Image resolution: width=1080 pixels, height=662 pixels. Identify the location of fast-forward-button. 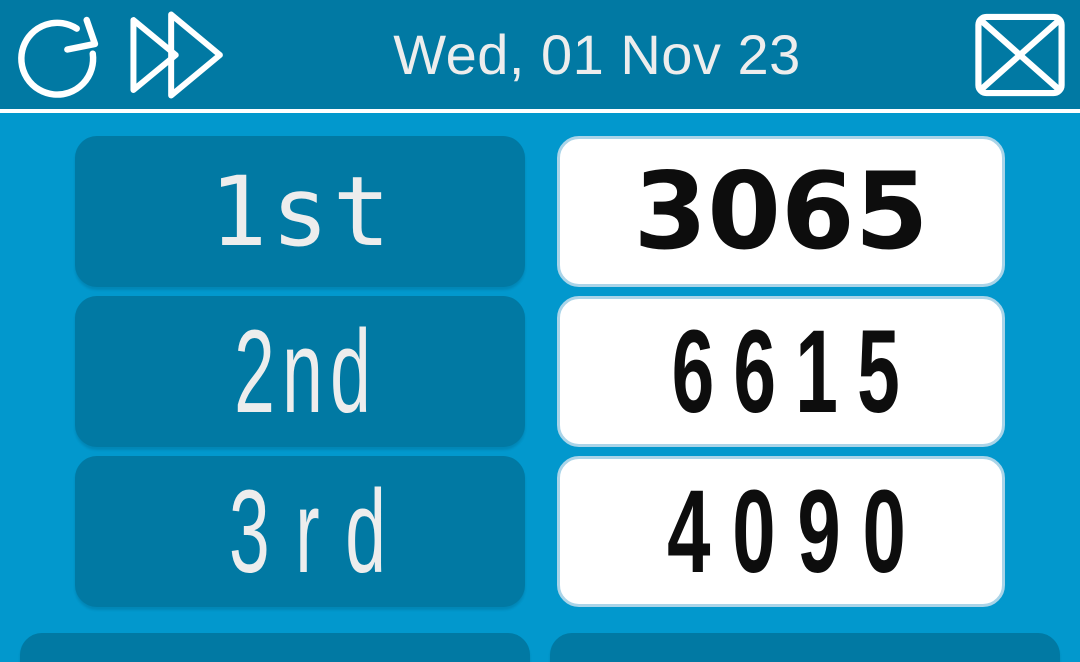
(173, 55).